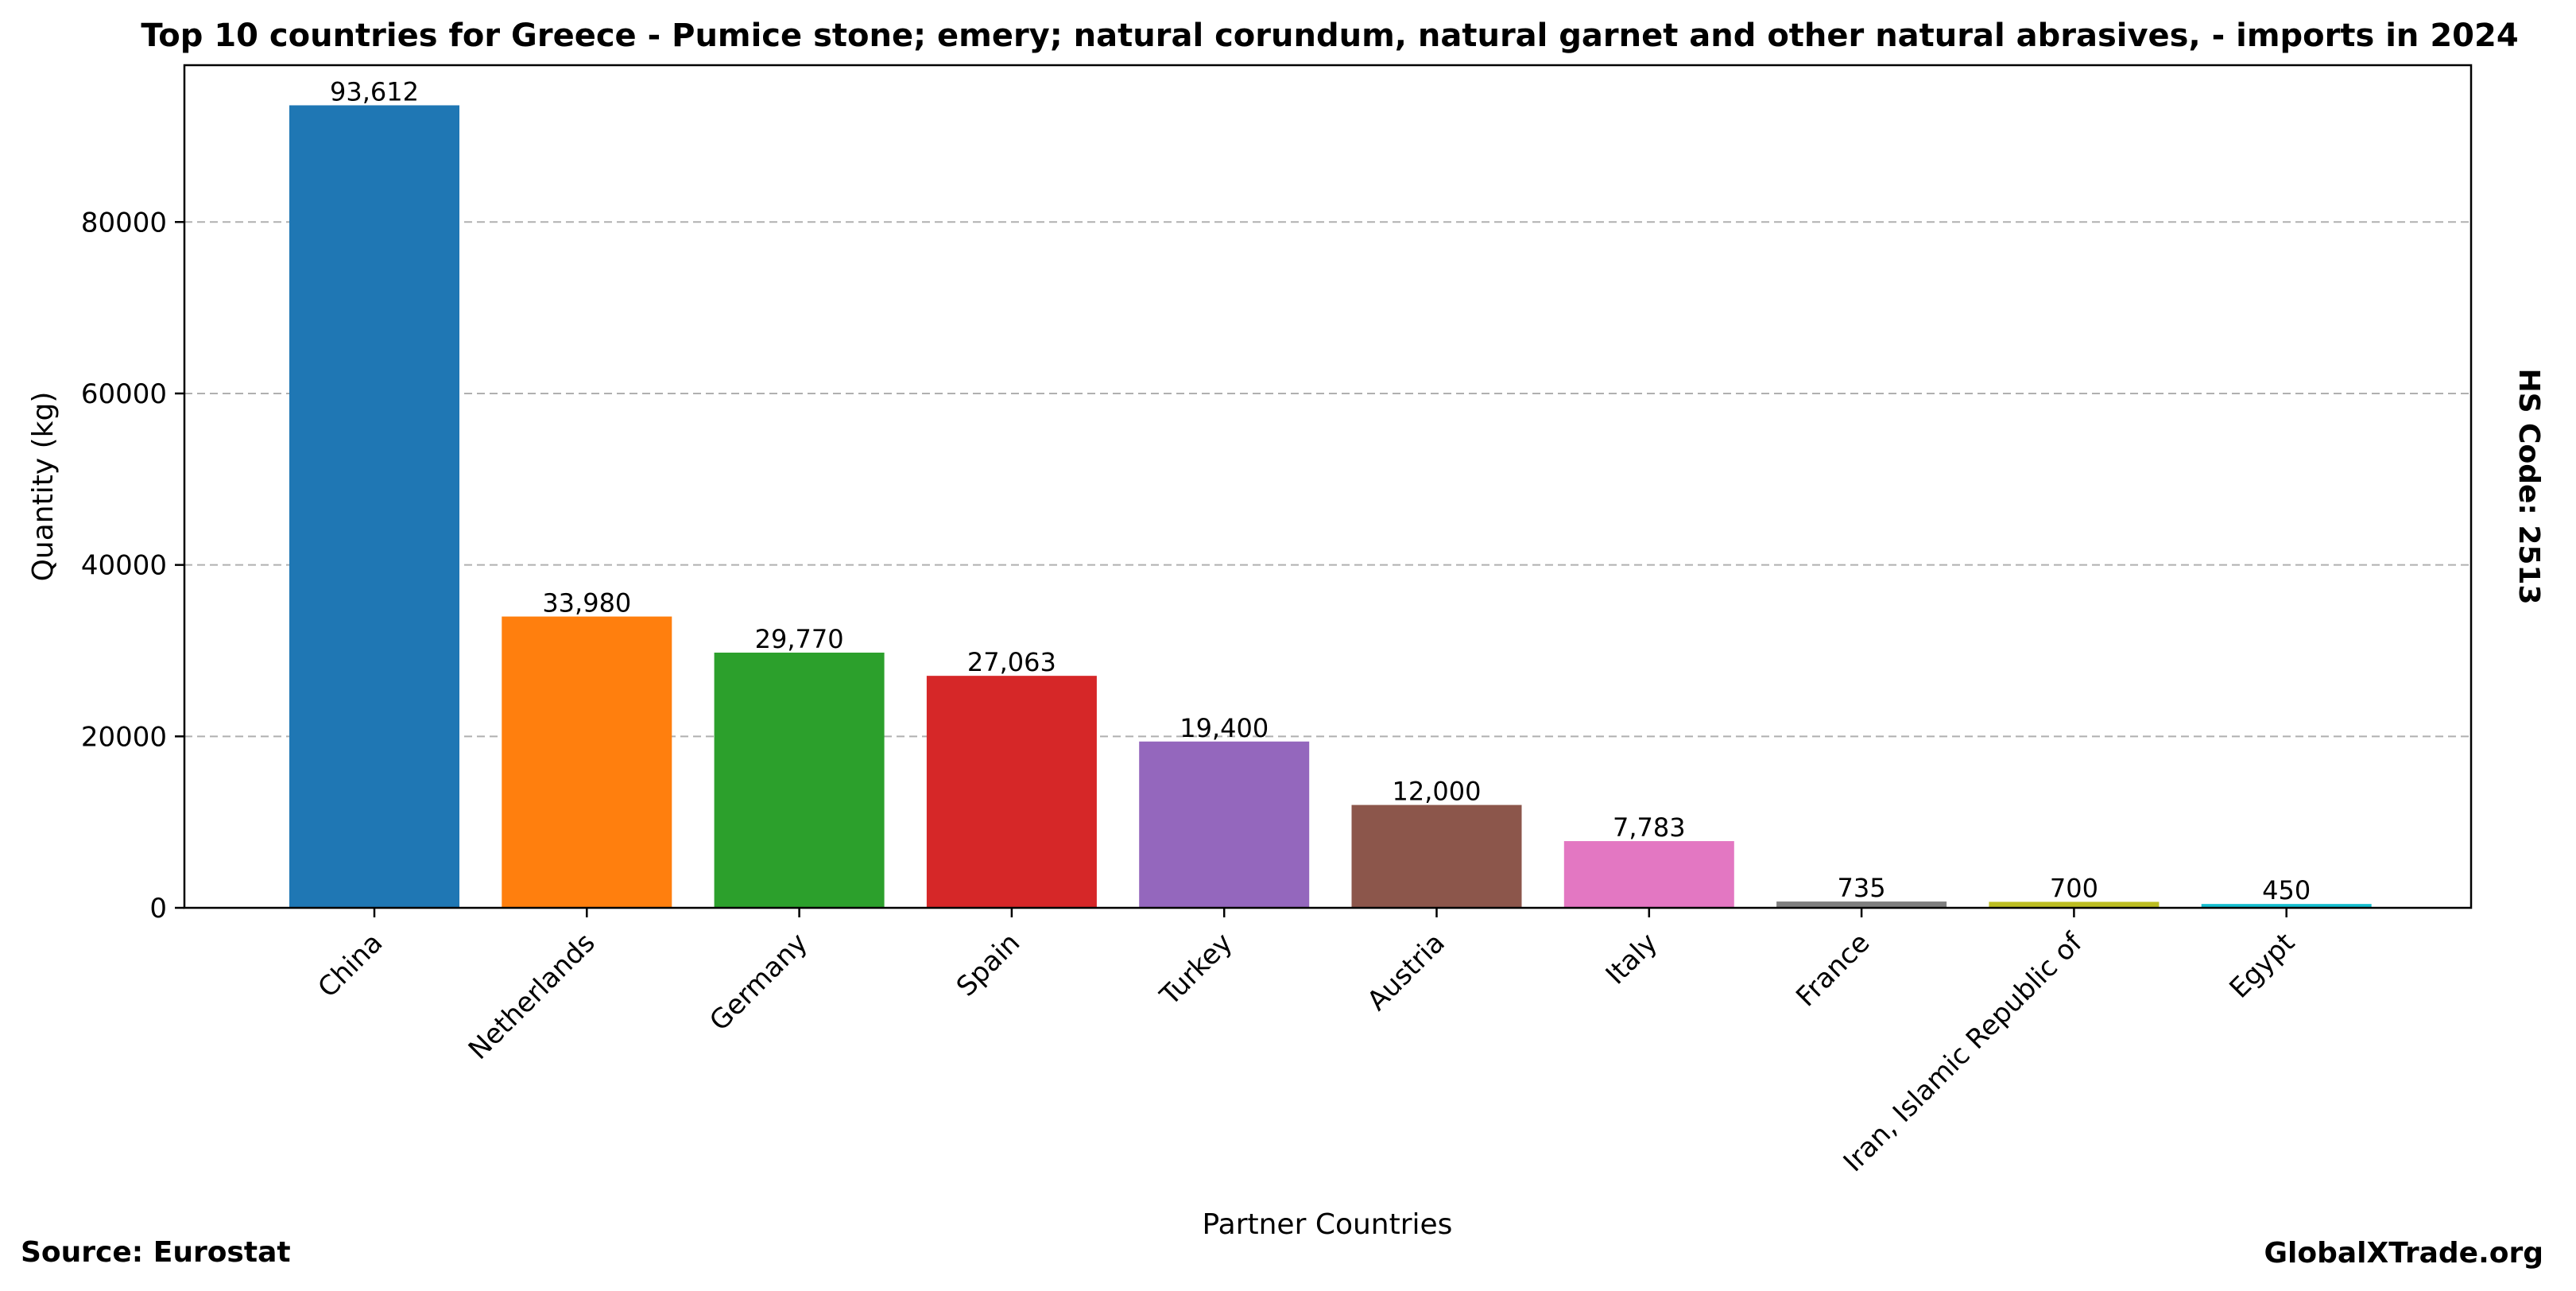 The height and width of the screenshot is (1291, 2576). I want to click on bar-value-label: 7,783, so click(1649, 827).